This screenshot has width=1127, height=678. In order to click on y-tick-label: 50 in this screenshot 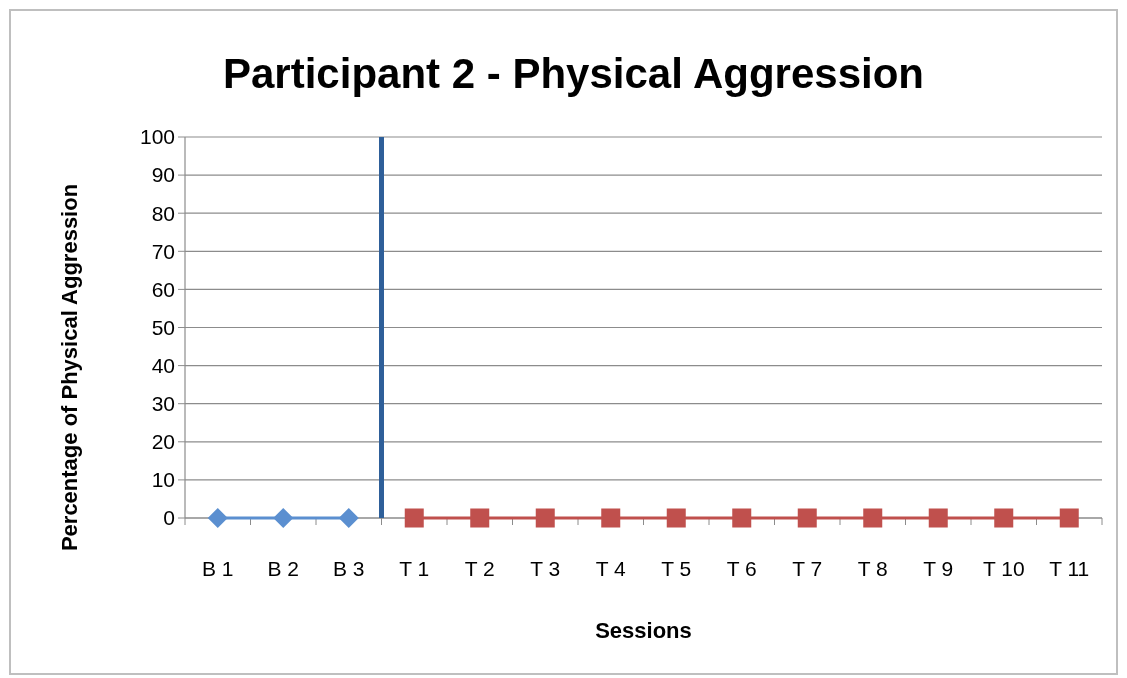, I will do `click(163, 327)`.